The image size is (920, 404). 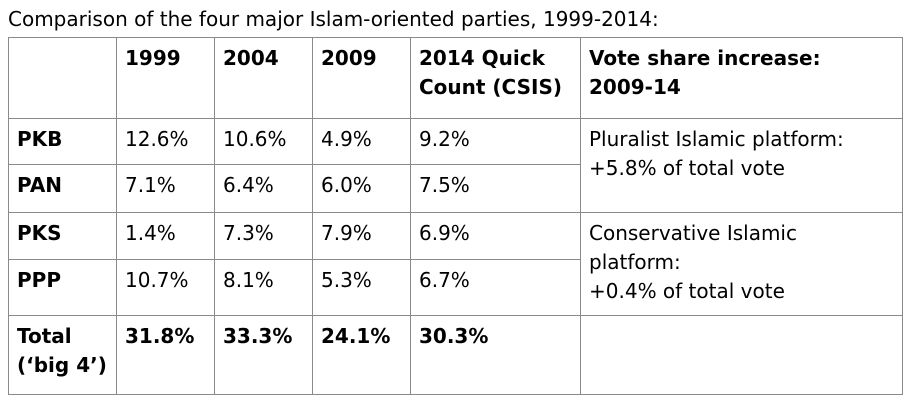 I want to click on value-2009: 4.9%, so click(x=361, y=141).